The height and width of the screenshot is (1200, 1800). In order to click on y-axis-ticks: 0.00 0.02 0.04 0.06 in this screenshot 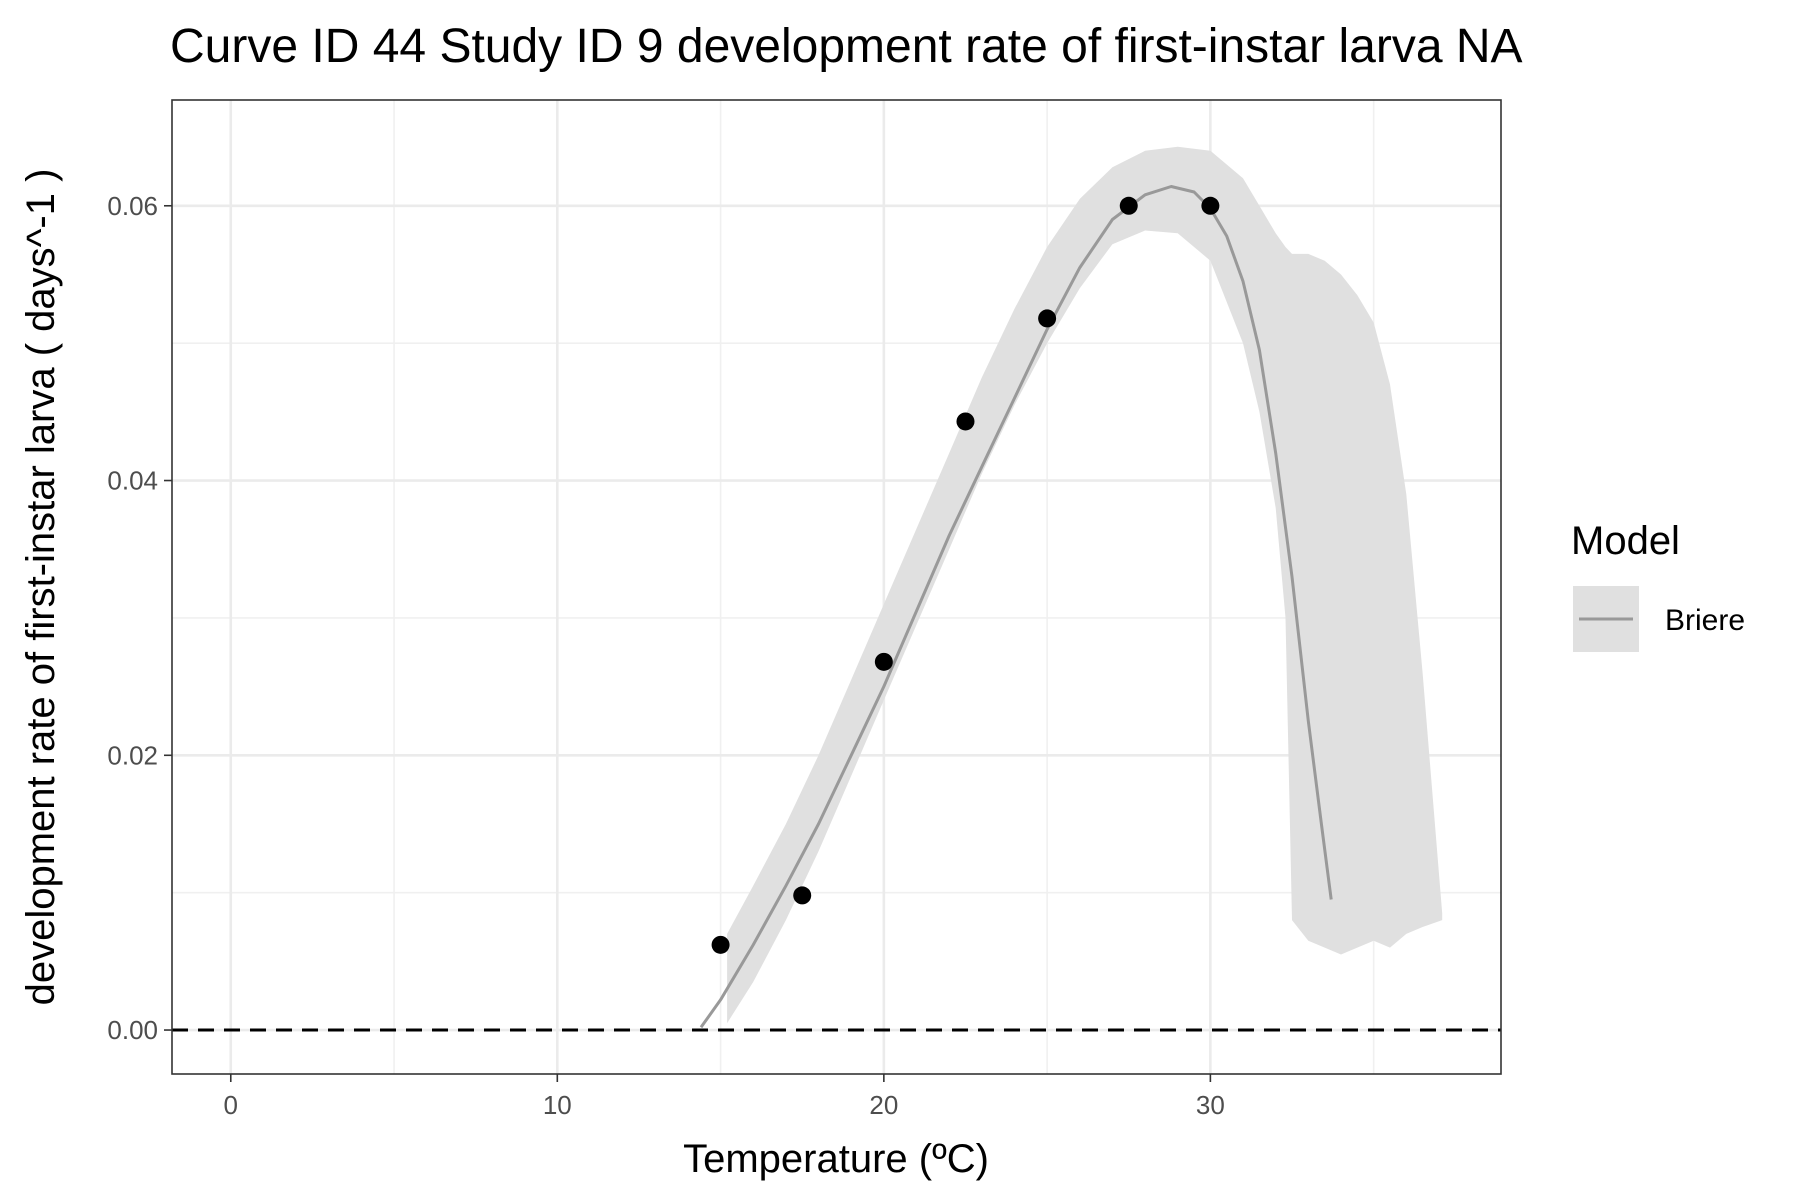, I will do `click(139, 618)`.